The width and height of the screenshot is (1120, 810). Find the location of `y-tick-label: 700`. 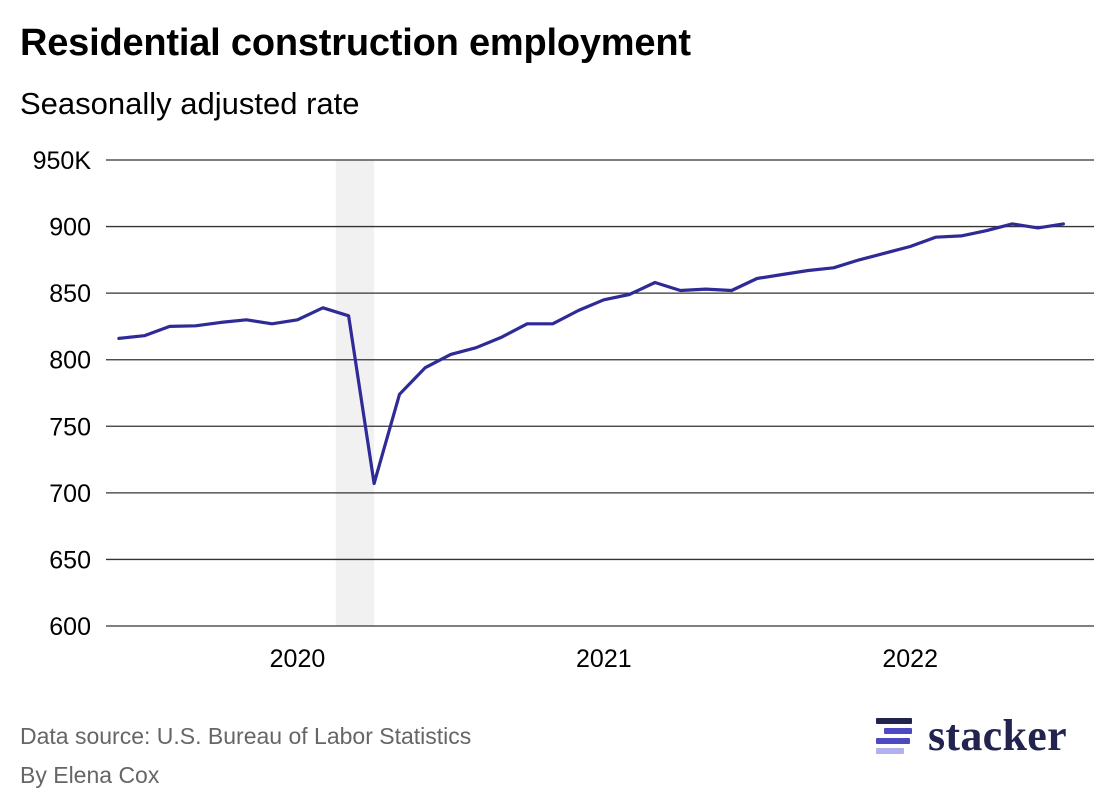

y-tick-label: 700 is located at coordinates (70, 494).